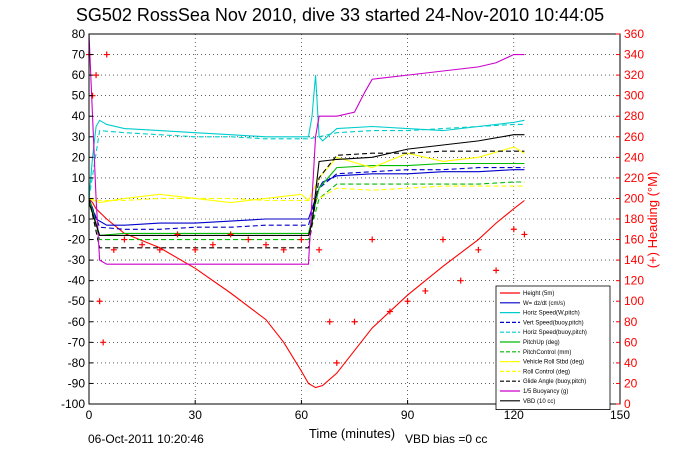  I want to click on legend-entry: W= dz/dt (cm/s), so click(544, 304).